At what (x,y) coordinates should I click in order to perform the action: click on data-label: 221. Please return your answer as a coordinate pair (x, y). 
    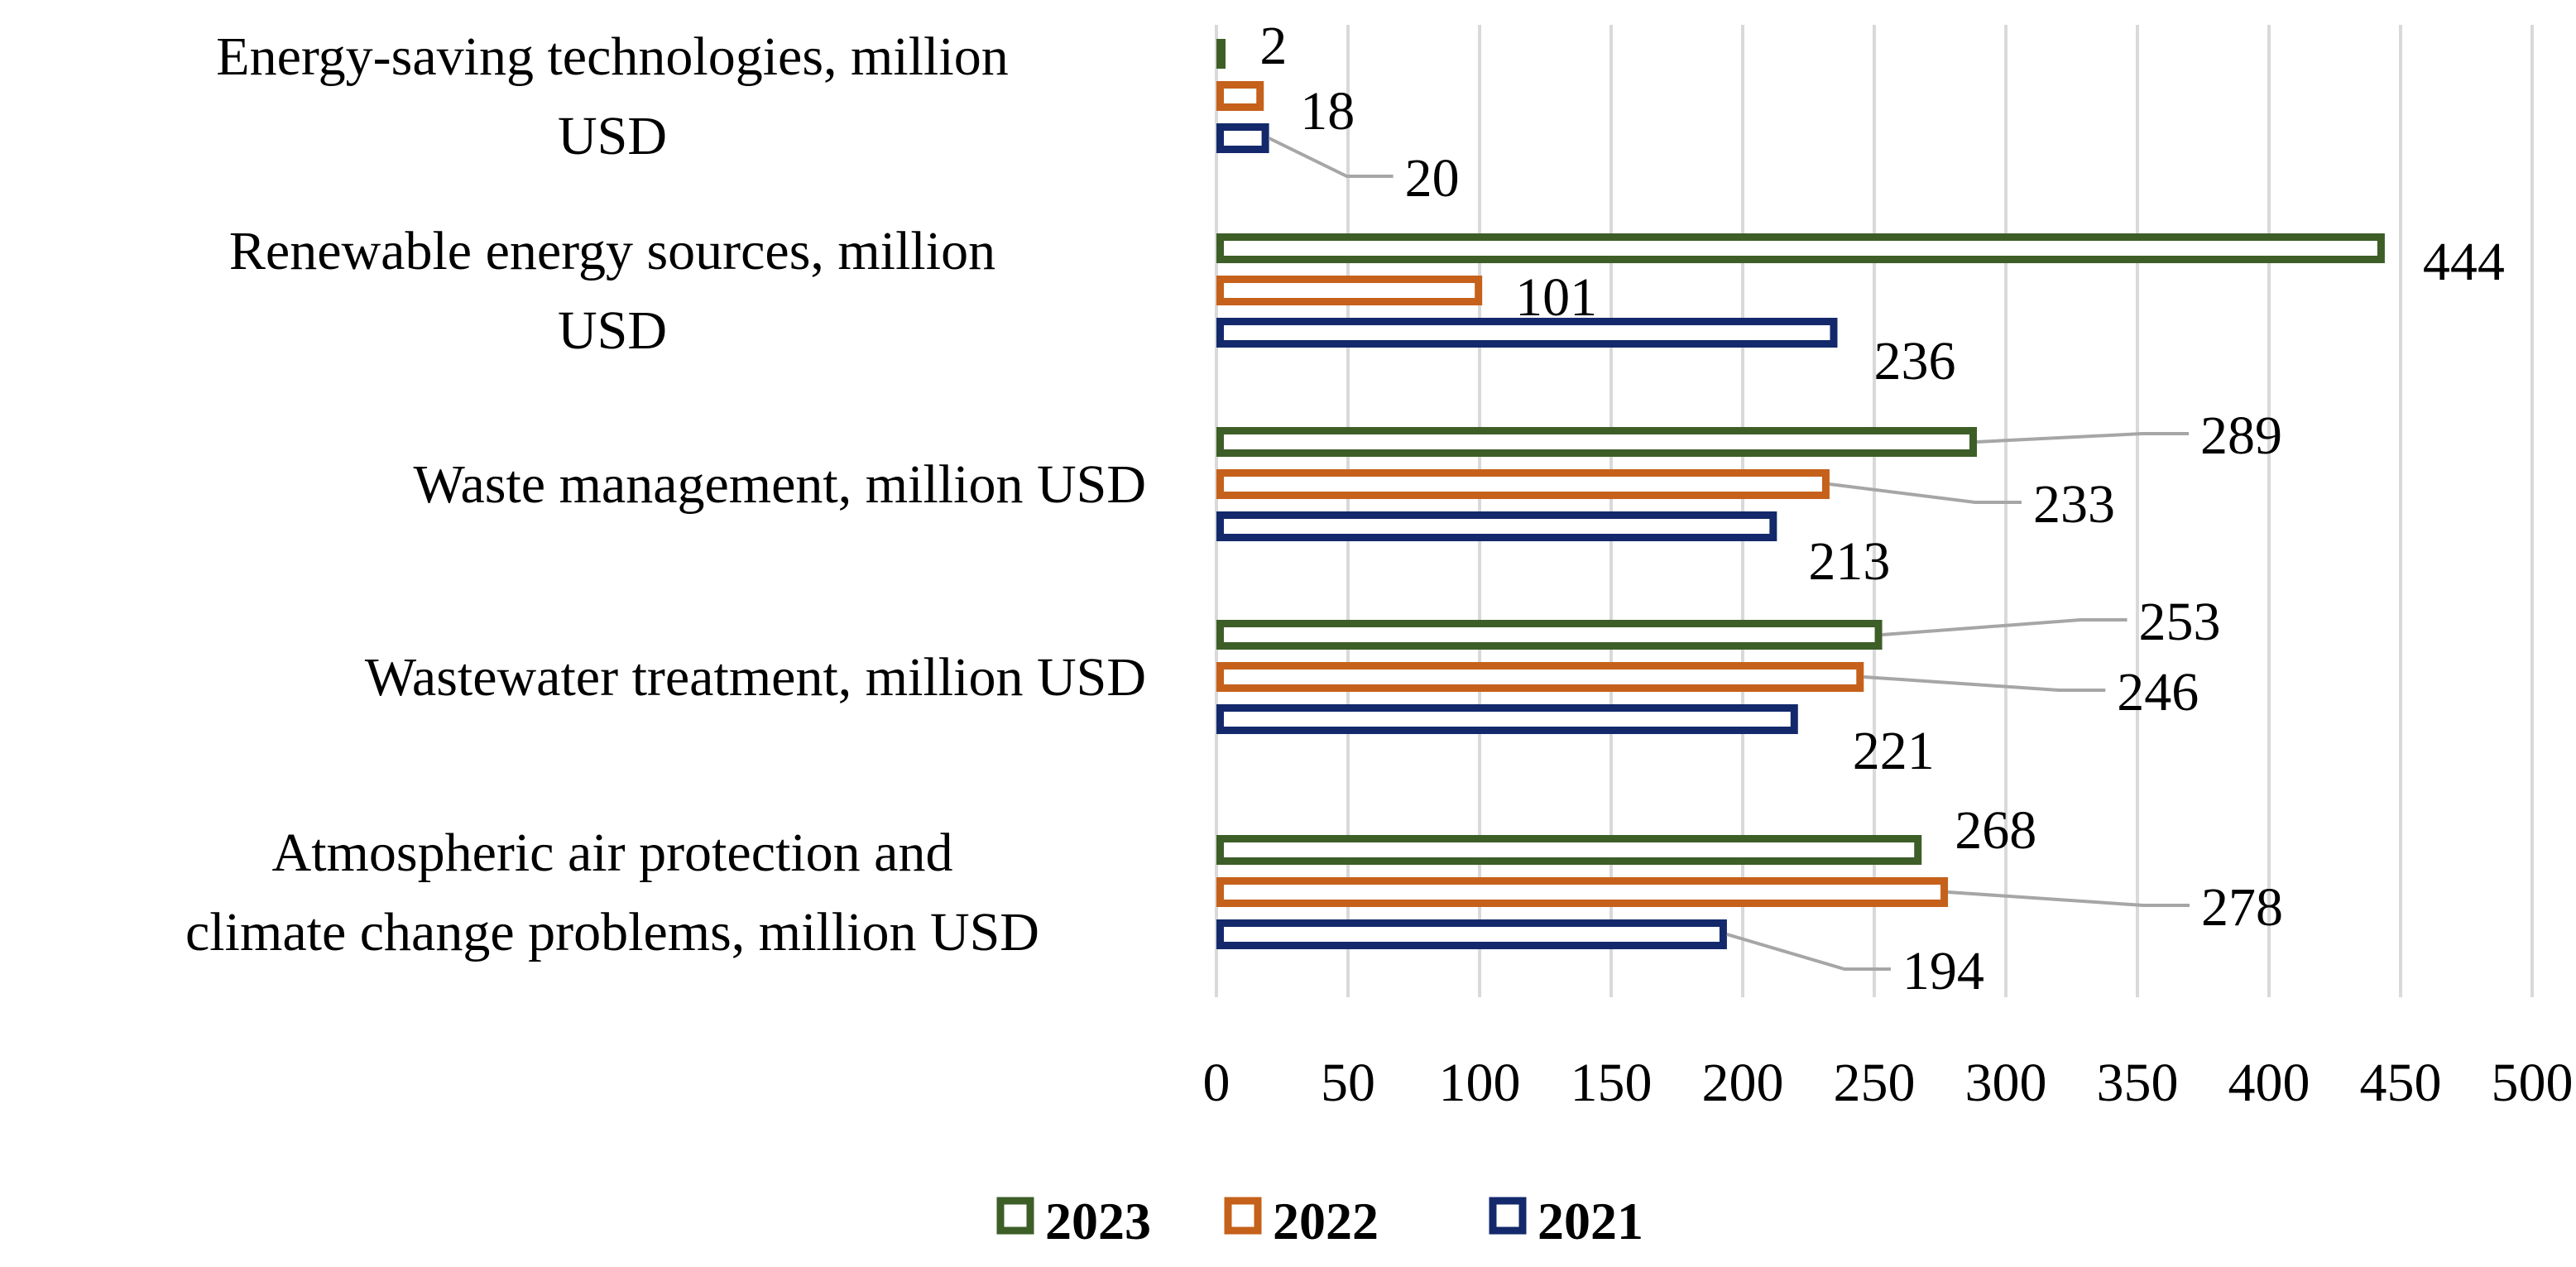
    Looking at the image, I should click on (1894, 751).